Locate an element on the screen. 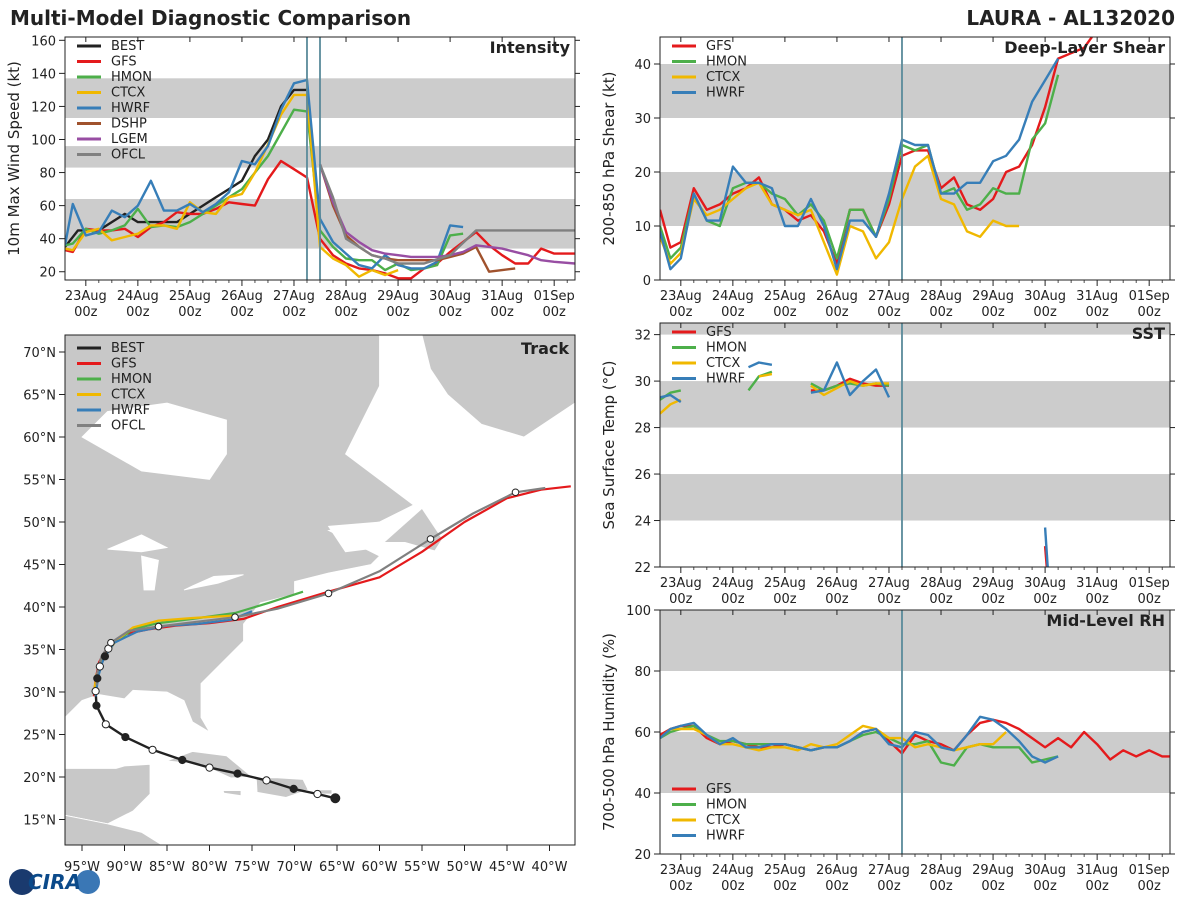 Image resolution: width=1200 pixels, height=900 pixels. cira-logo: CIRA is located at coordinates (54, 882).